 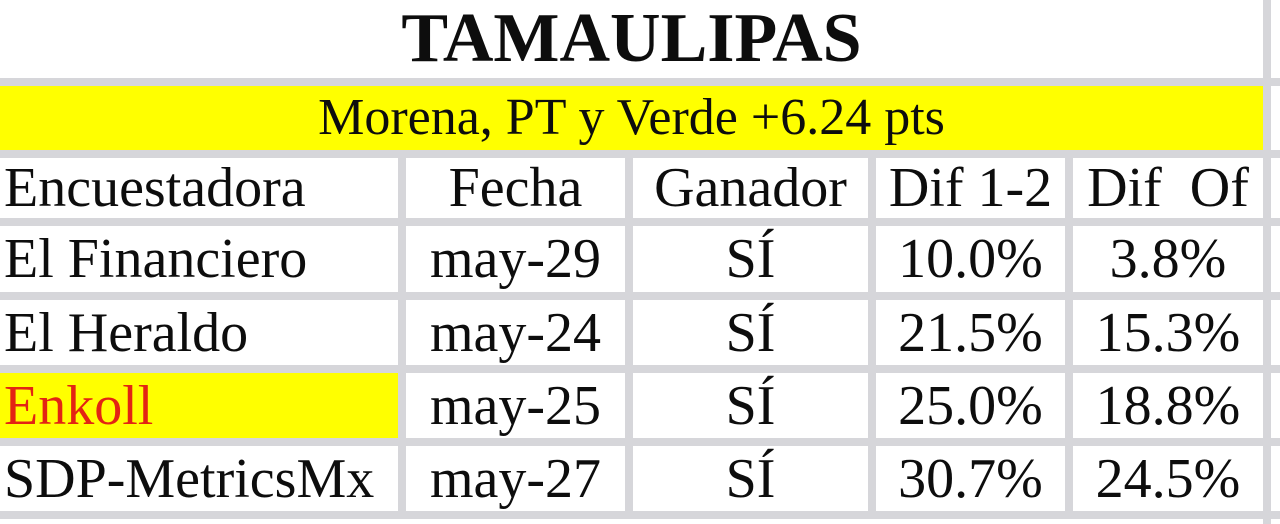 What do you see at coordinates (970, 478) in the screenshot?
I see `cell-dif-1-2: 30.7%` at bounding box center [970, 478].